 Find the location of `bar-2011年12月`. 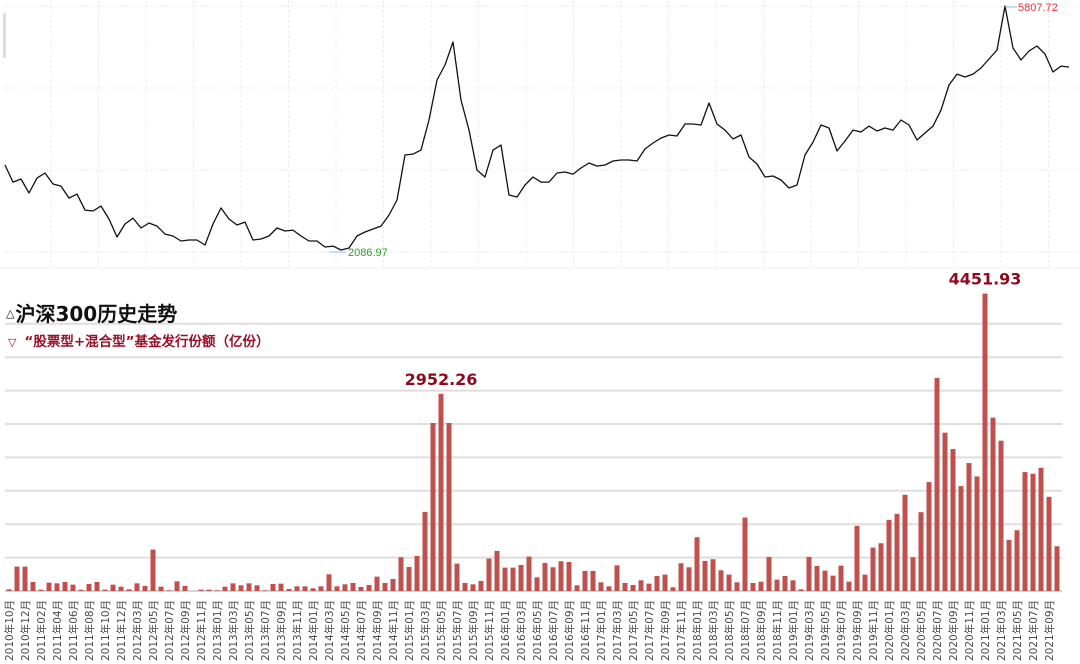

bar-2011年12月 is located at coordinates (121, 588).